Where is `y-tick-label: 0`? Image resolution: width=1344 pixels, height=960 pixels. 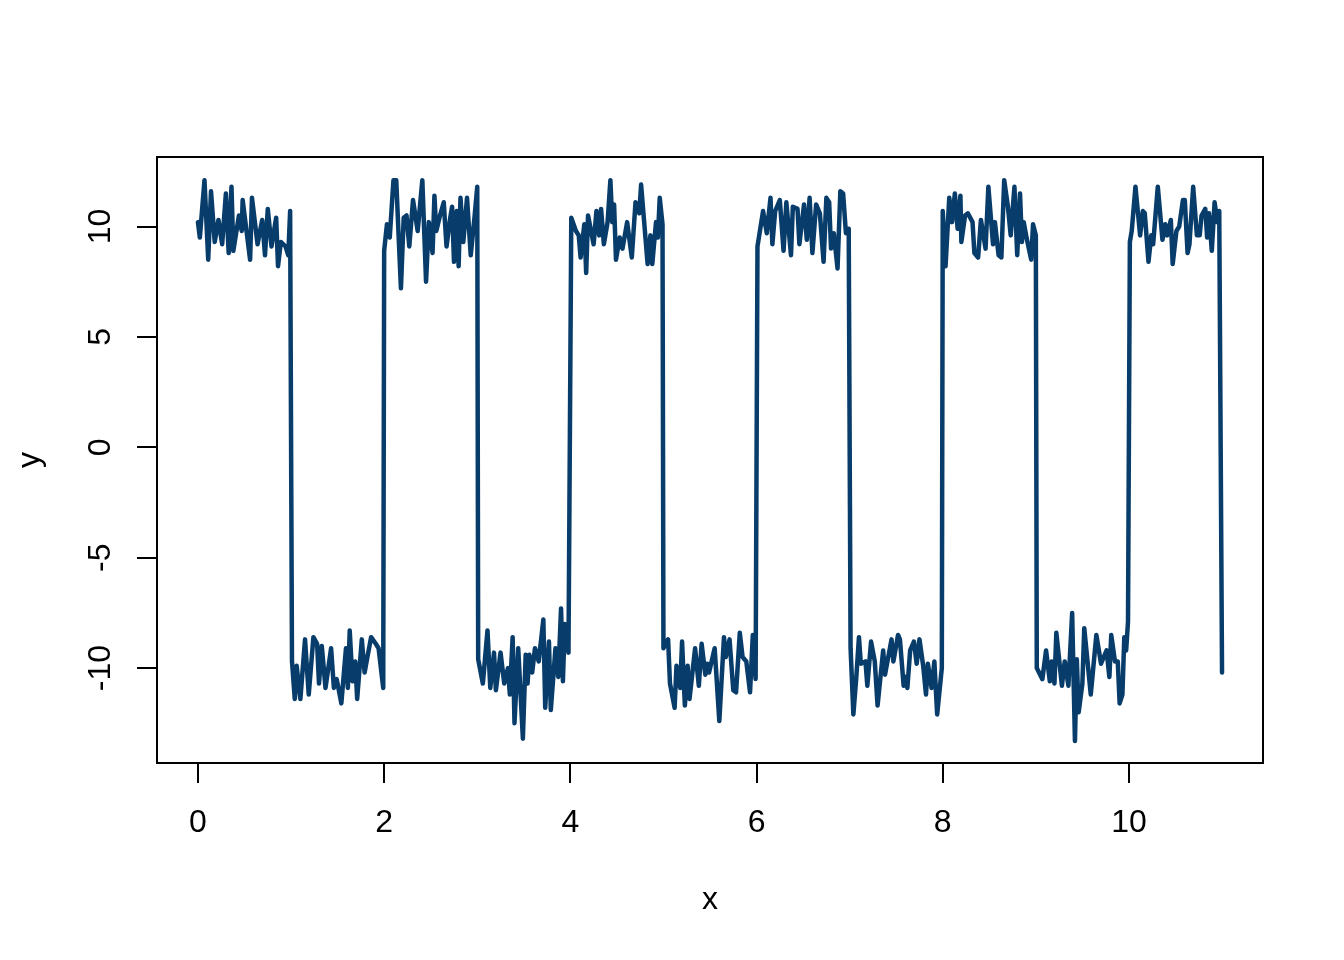
y-tick-label: 0 is located at coordinates (98, 447).